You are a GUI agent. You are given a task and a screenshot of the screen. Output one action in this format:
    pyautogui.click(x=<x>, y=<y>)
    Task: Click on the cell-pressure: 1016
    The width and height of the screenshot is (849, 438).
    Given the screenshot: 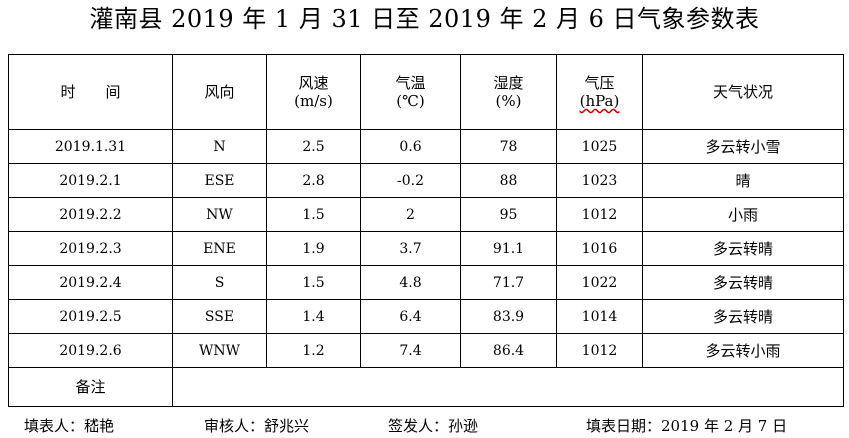 What is the action you would take?
    pyautogui.click(x=599, y=248)
    